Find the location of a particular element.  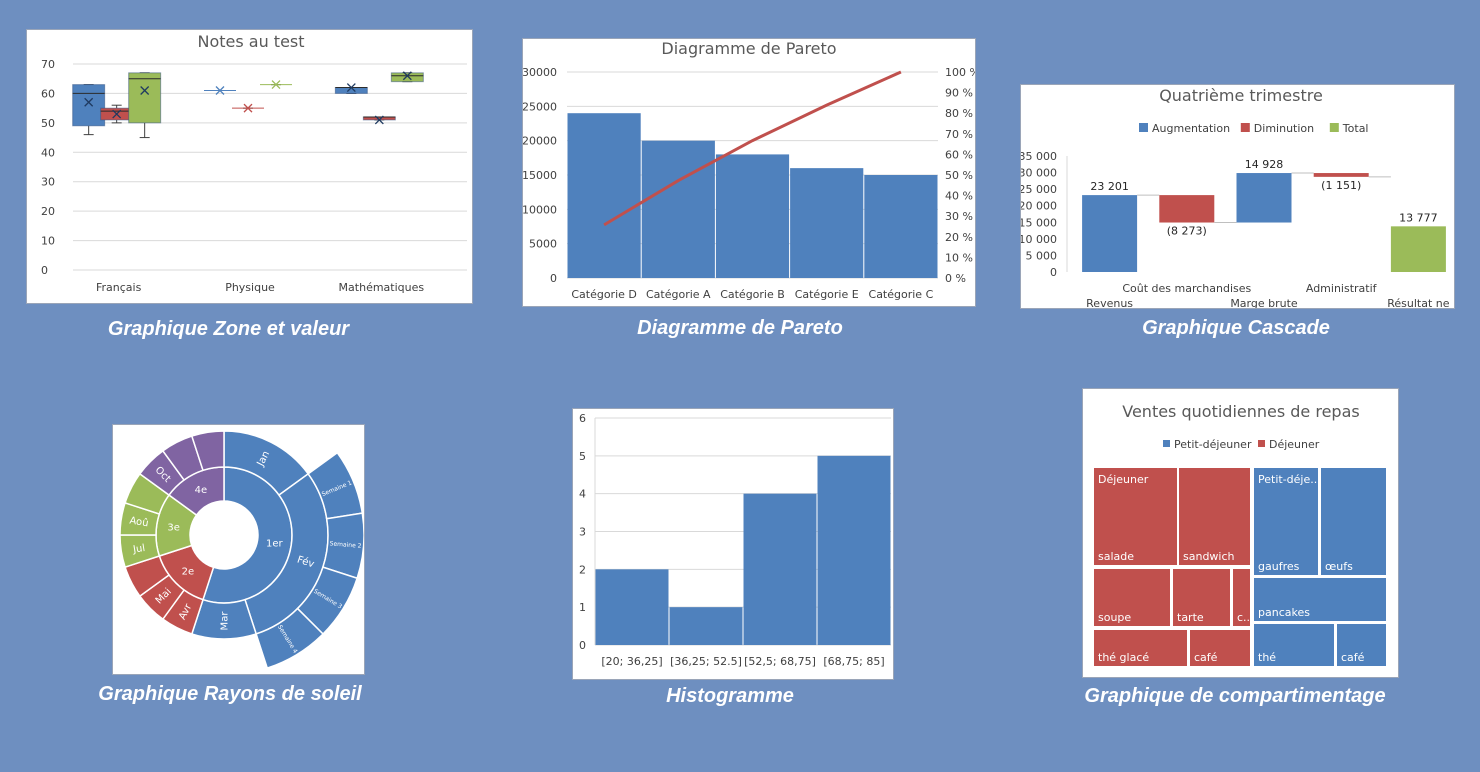

chart-title: Notes au test is located at coordinates (250, 41).